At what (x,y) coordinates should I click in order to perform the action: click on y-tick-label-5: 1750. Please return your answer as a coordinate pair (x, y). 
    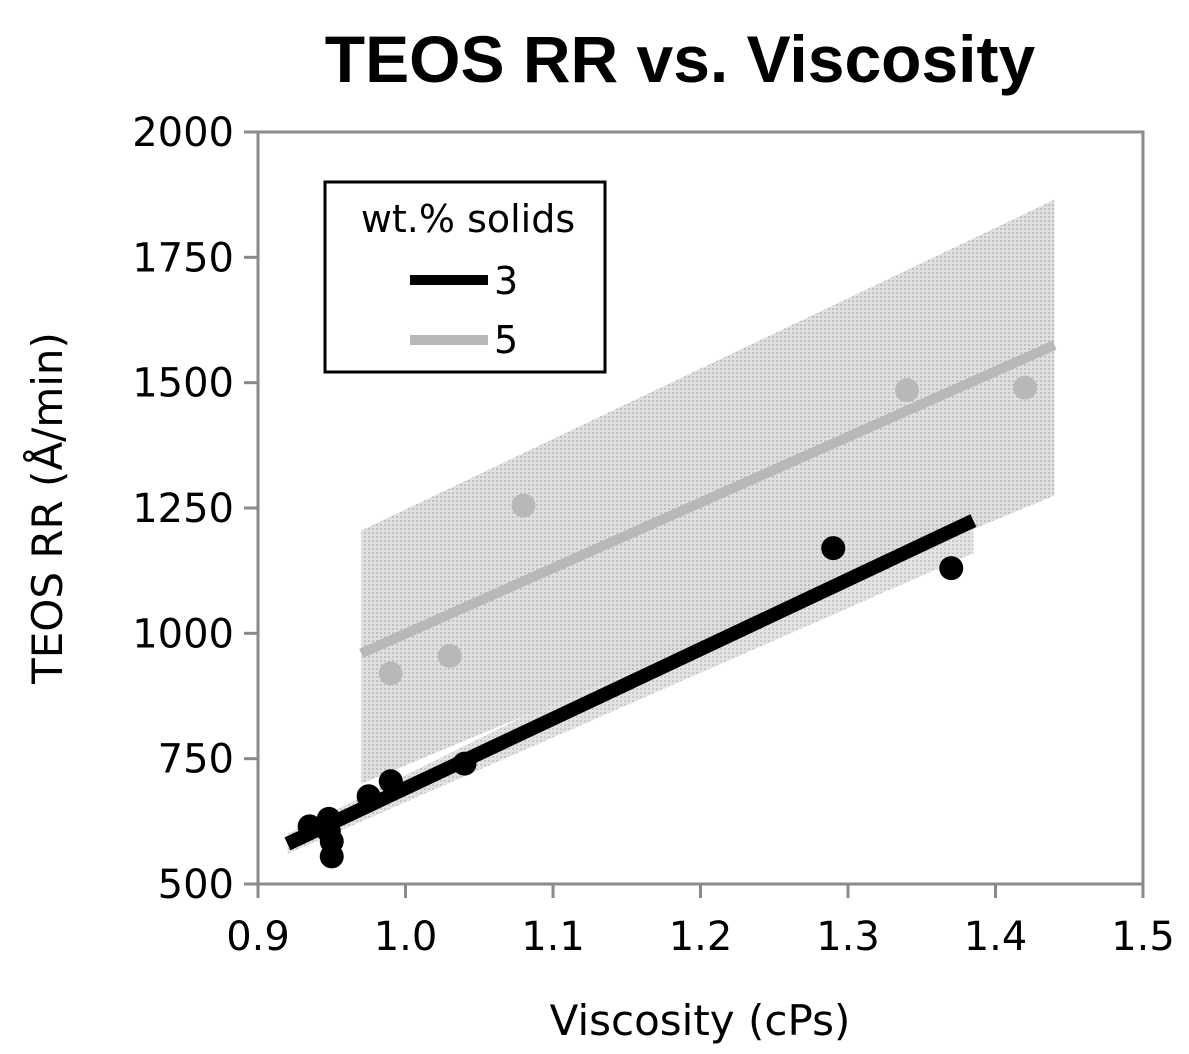
    Looking at the image, I should click on (183, 258).